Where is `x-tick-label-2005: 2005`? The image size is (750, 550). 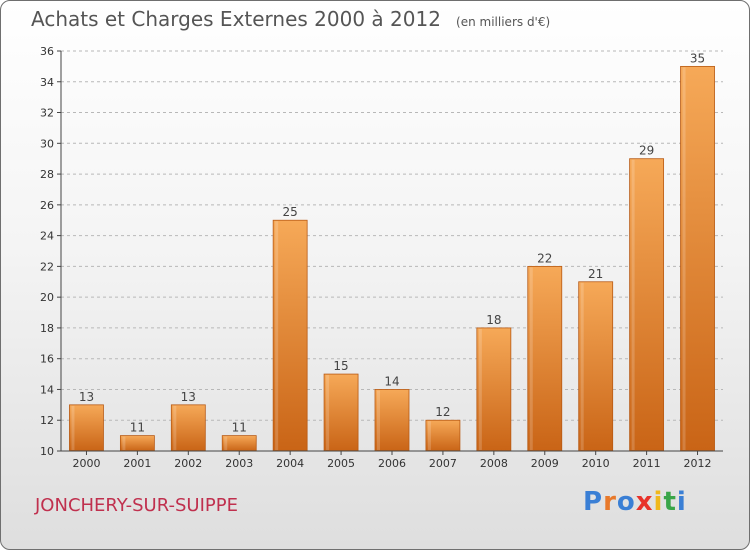 x-tick-label-2005: 2005 is located at coordinates (341, 463).